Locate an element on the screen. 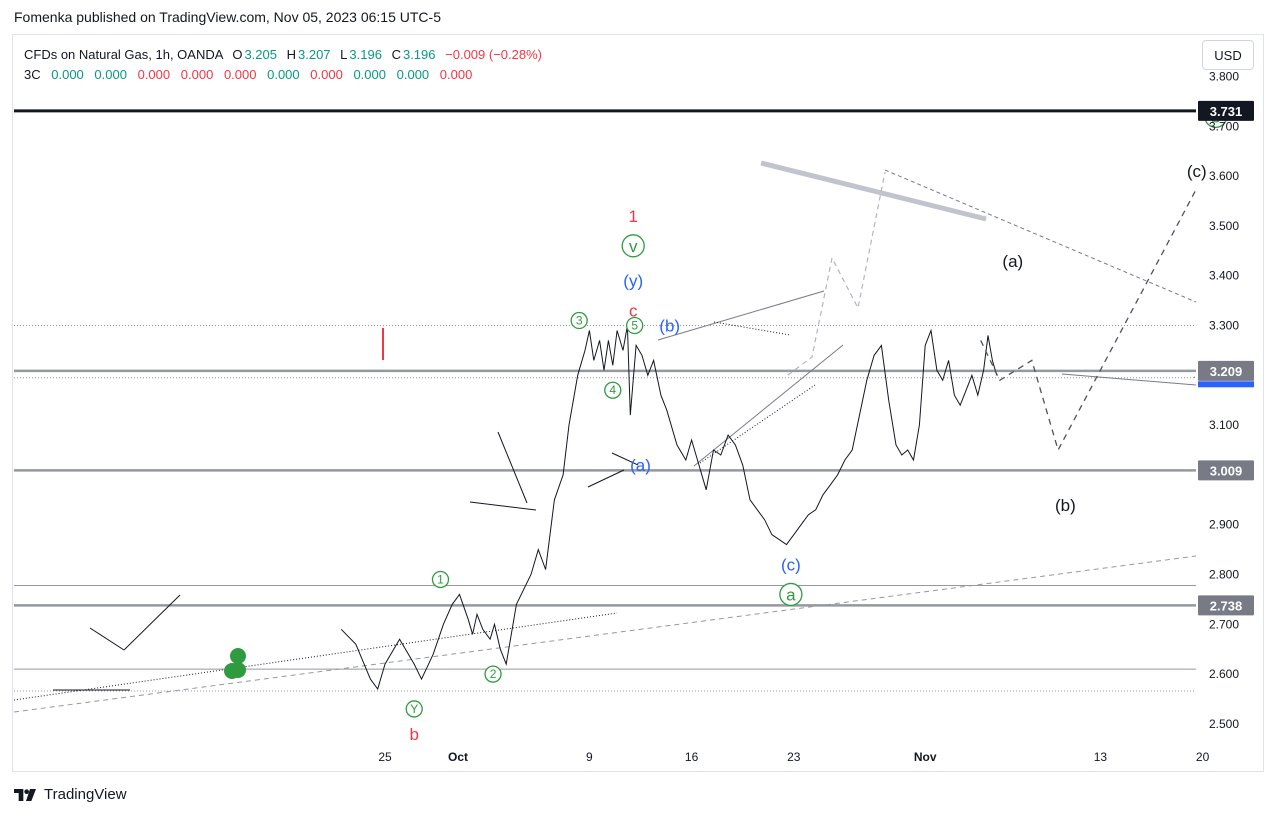  x-tick-label: 20 is located at coordinates (1203, 757).